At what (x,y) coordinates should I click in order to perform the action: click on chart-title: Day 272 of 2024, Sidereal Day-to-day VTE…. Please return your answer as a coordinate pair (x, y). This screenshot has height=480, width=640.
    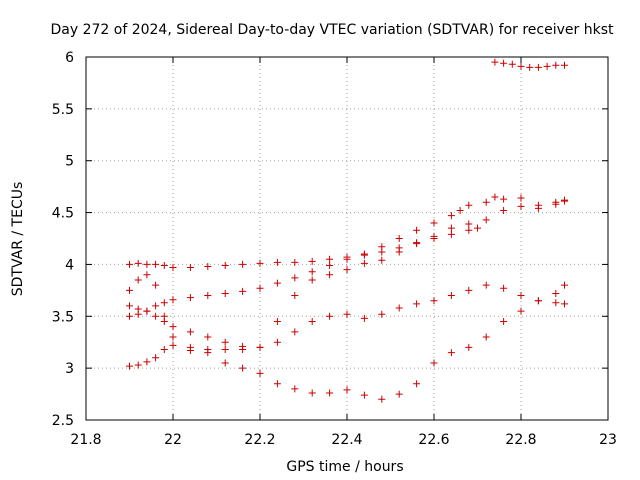
    Looking at the image, I should click on (332, 30).